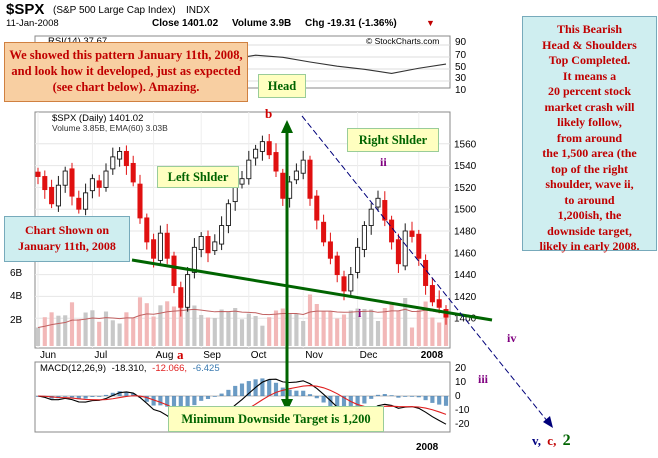 This screenshot has width=658, height=458. Describe the element at coordinates (198, 10) in the screenshot. I see `chart-exchange: INDX` at that location.